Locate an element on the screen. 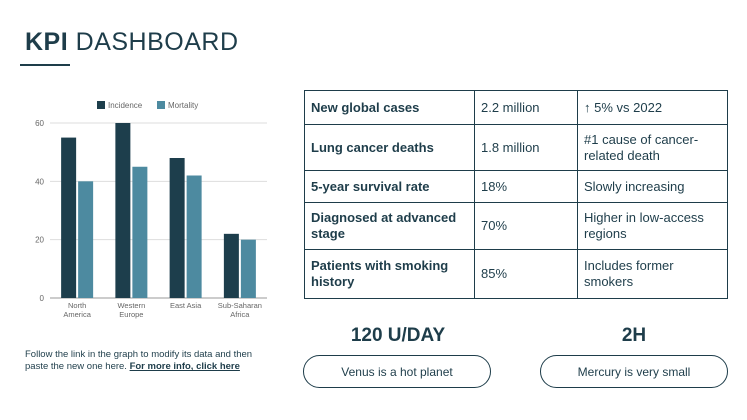  title-rest: DASHBOARD is located at coordinates (157, 42).